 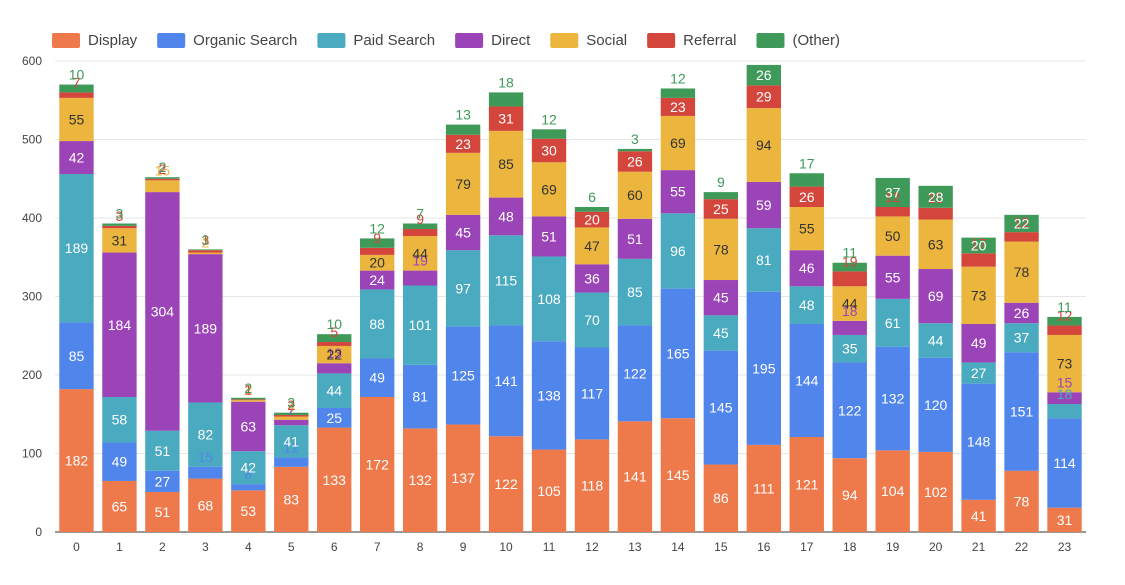 I want to click on legend-item: Display, so click(x=95, y=40).